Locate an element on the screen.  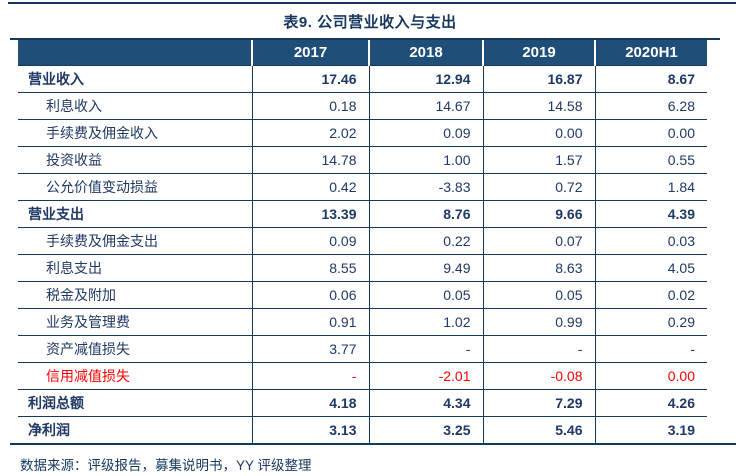
cell-value: 0.91 is located at coordinates (310, 322).